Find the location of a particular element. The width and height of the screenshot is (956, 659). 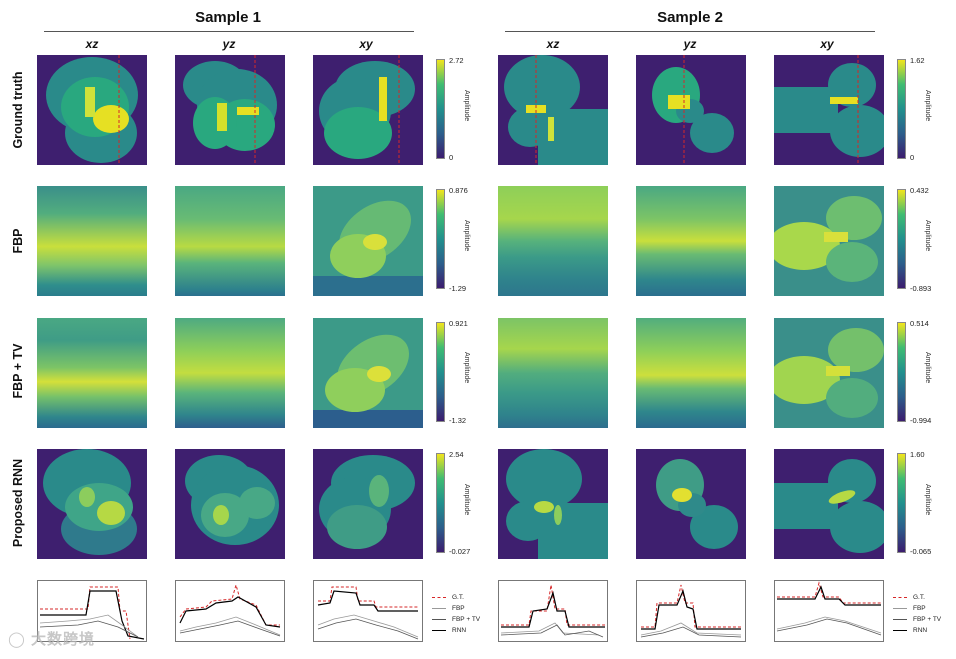

column-label-s1-yz: yz is located at coordinates (229, 44).